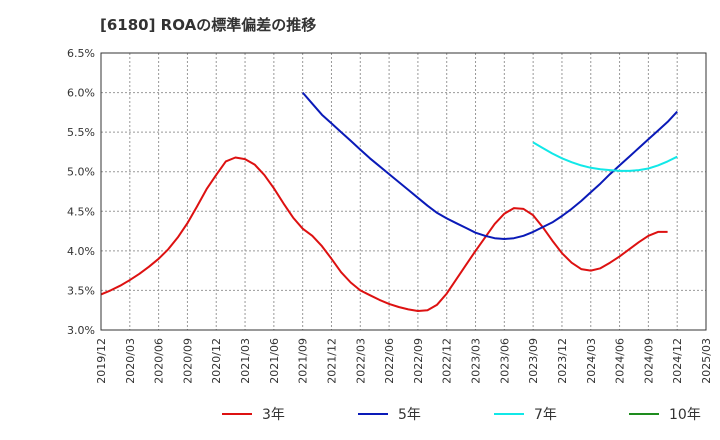 Image resolution: width=720 pixels, height=440 pixels. Describe the element at coordinates (216, 361) in the screenshot. I see `x-tick-label: 2020/12` at that location.